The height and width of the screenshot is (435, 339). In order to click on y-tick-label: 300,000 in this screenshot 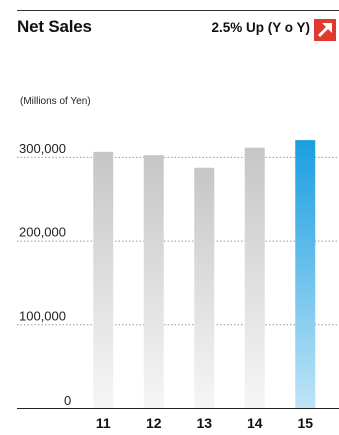, I will do `click(42, 148)`.